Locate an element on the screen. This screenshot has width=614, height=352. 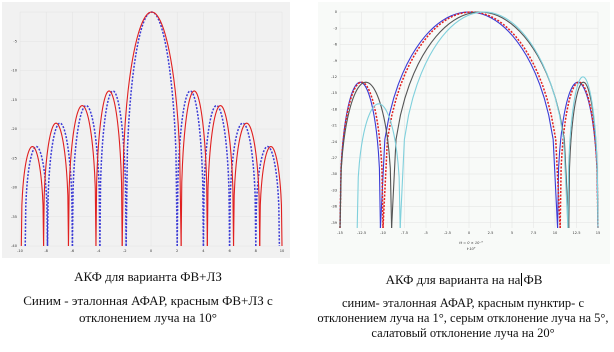
y-tick-label: -5 is located at coordinates (15, 41).